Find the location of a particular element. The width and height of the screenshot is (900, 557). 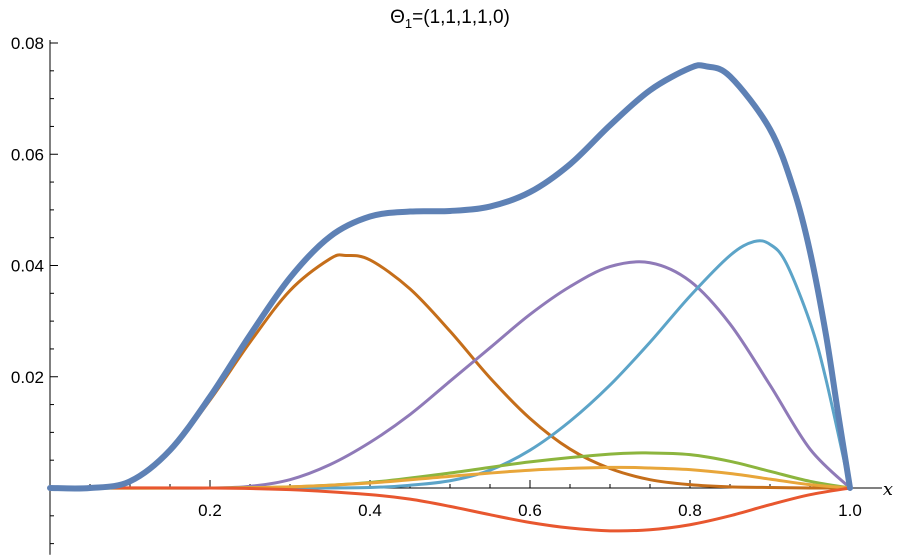

y-tick-label: 0.04 is located at coordinates (27, 266).